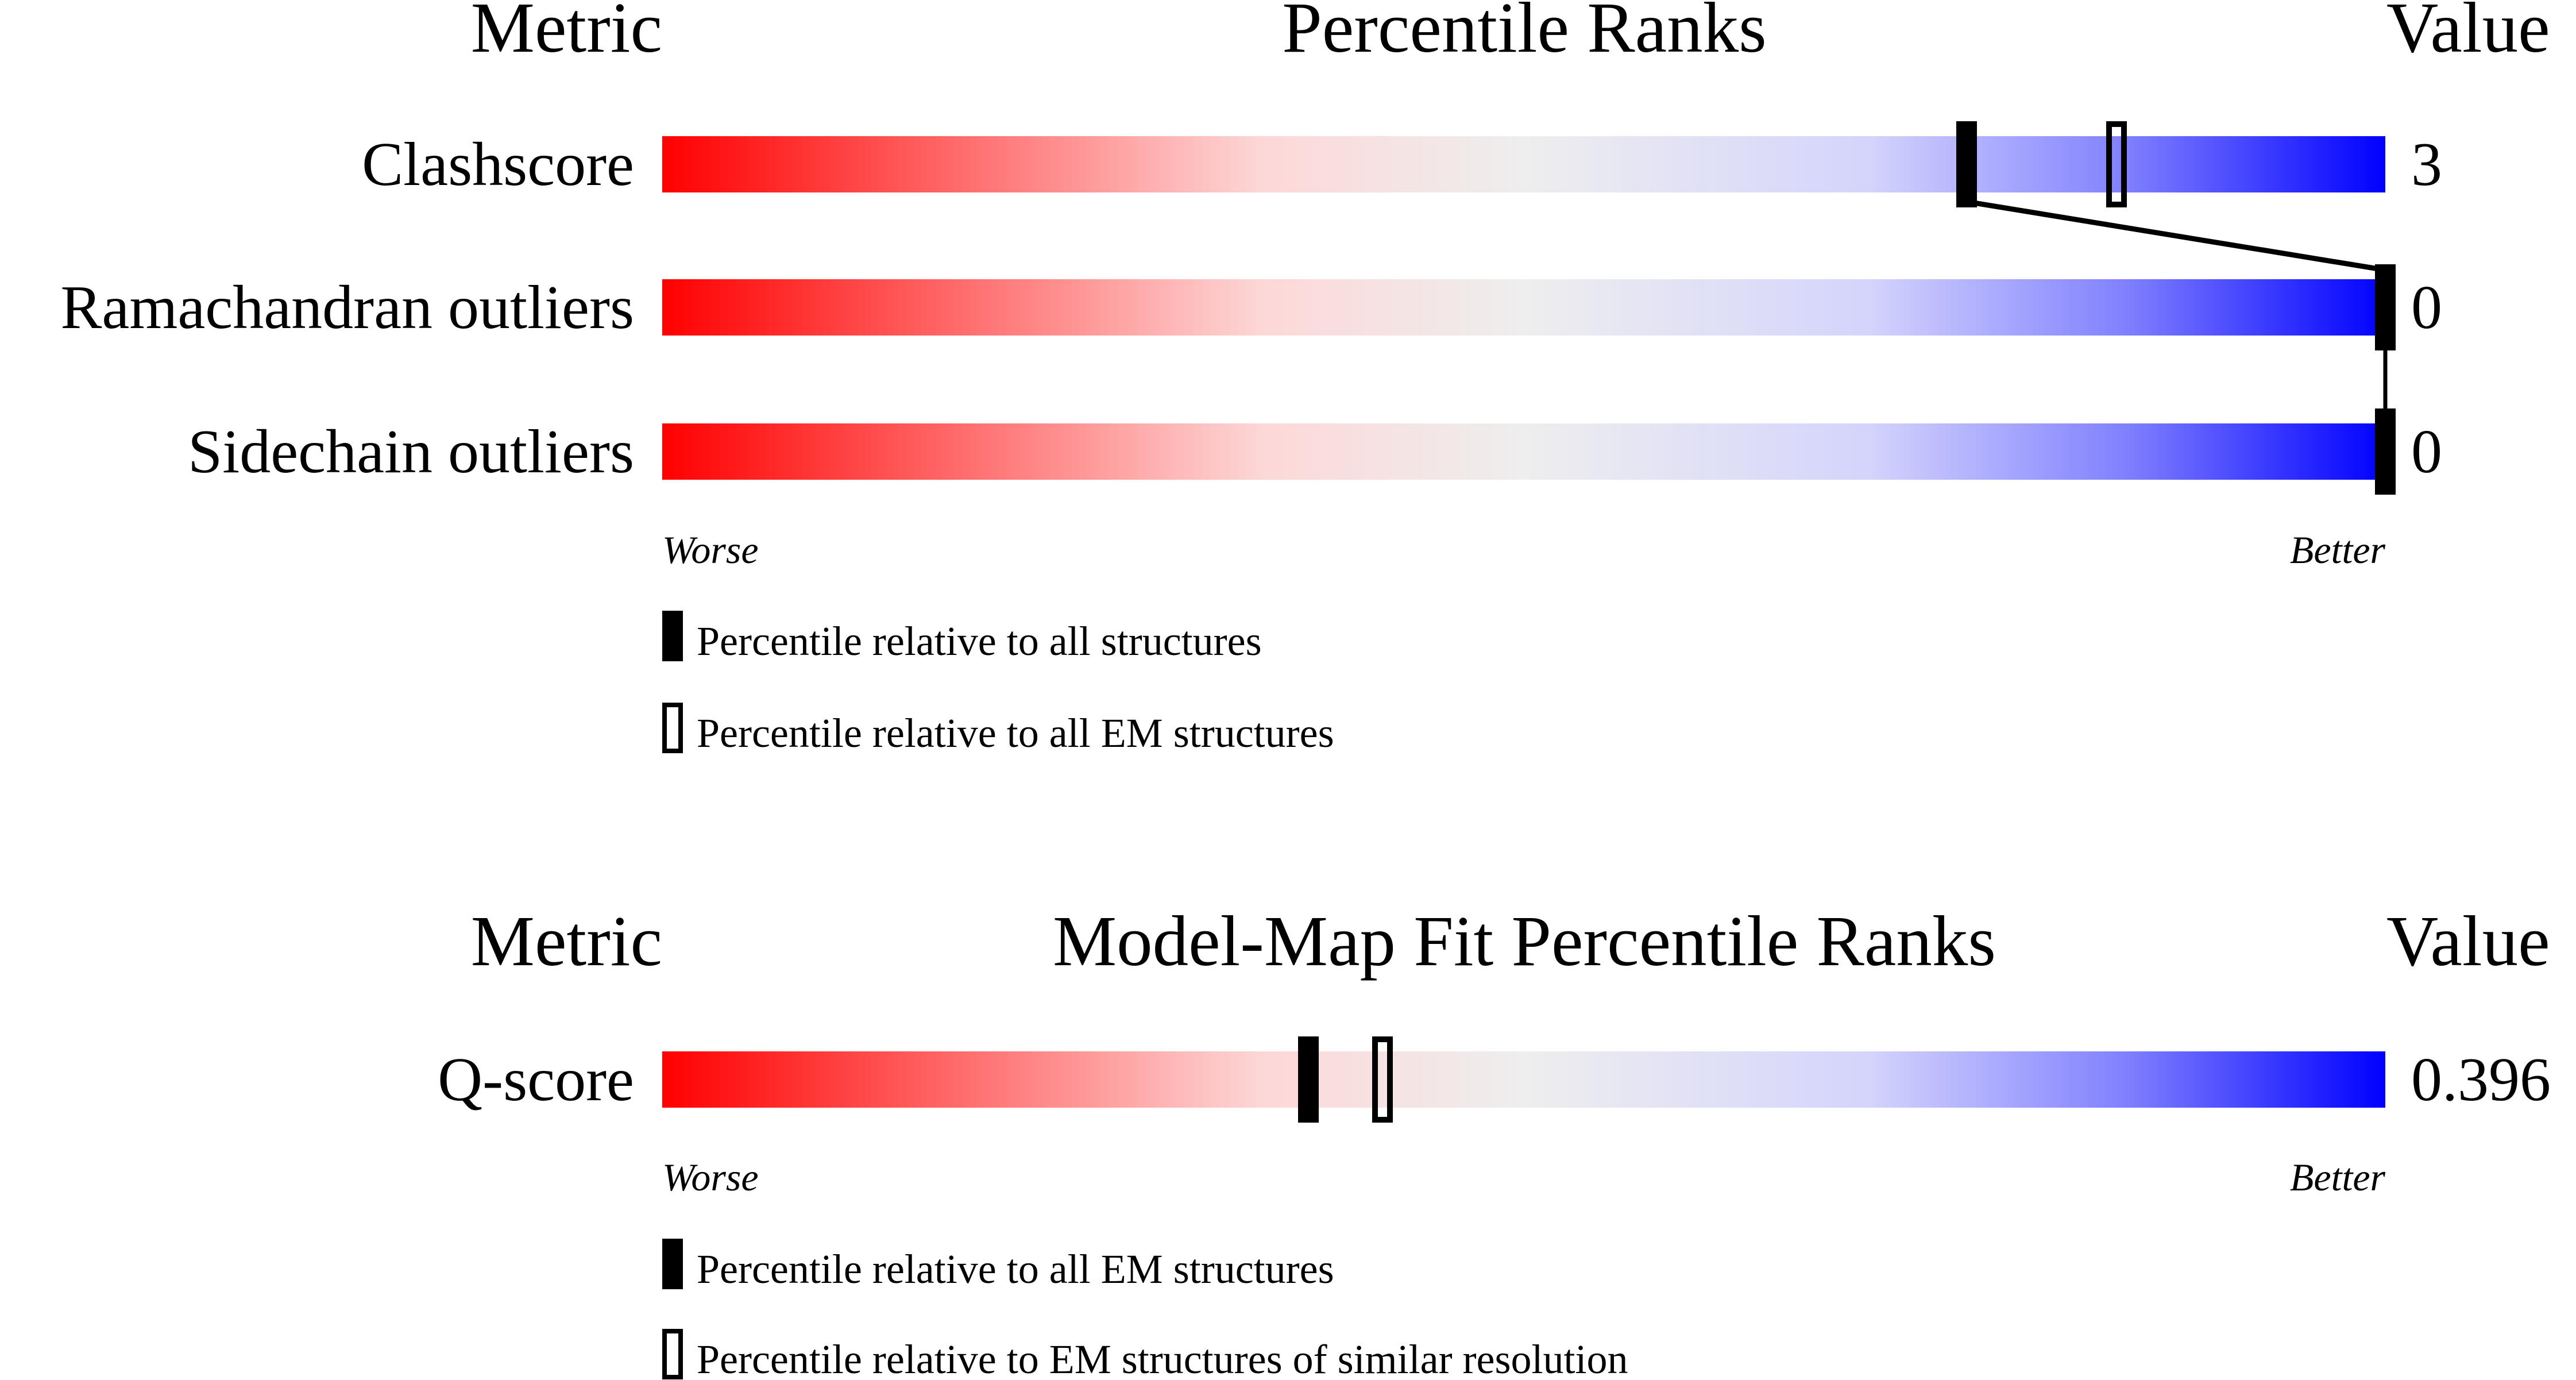 The height and width of the screenshot is (1380, 2576). Describe the element at coordinates (347, 307) in the screenshot. I see `metric-label: Ramachandran outliers` at that location.